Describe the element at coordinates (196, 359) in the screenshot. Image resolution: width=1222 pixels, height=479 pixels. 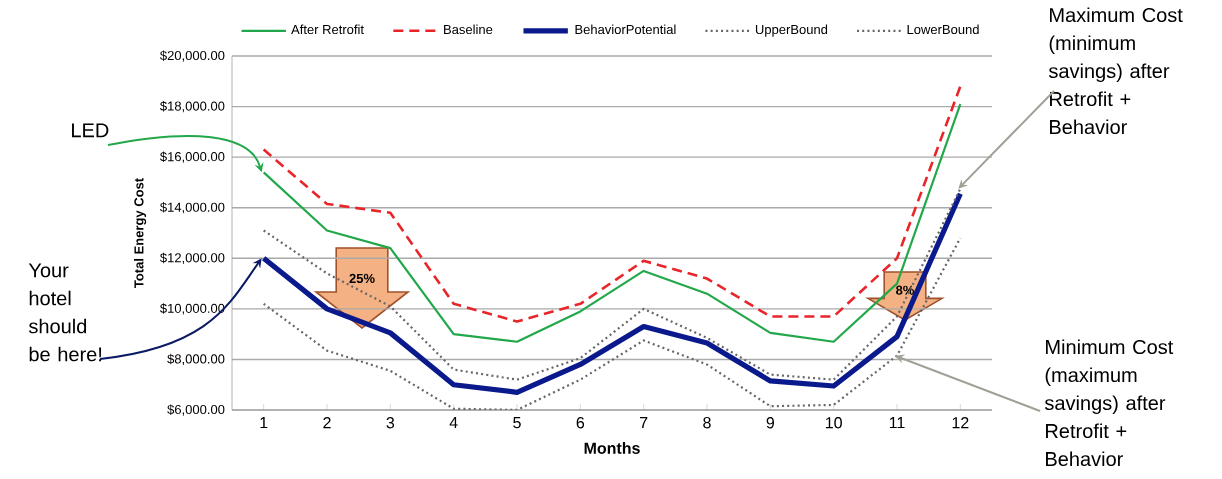
I see `y-tick-label: $8,000.00` at that location.